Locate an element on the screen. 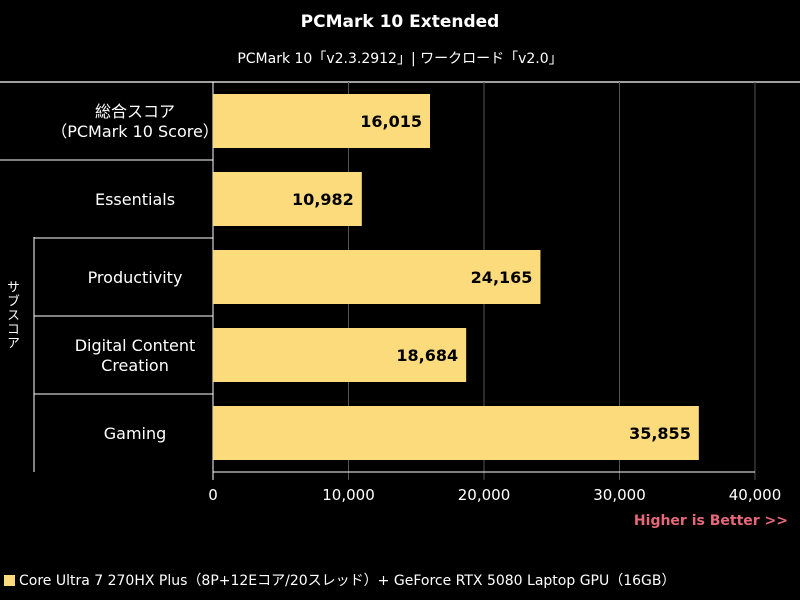 This screenshot has height=600, width=800. category-label: Creation is located at coordinates (135, 365).